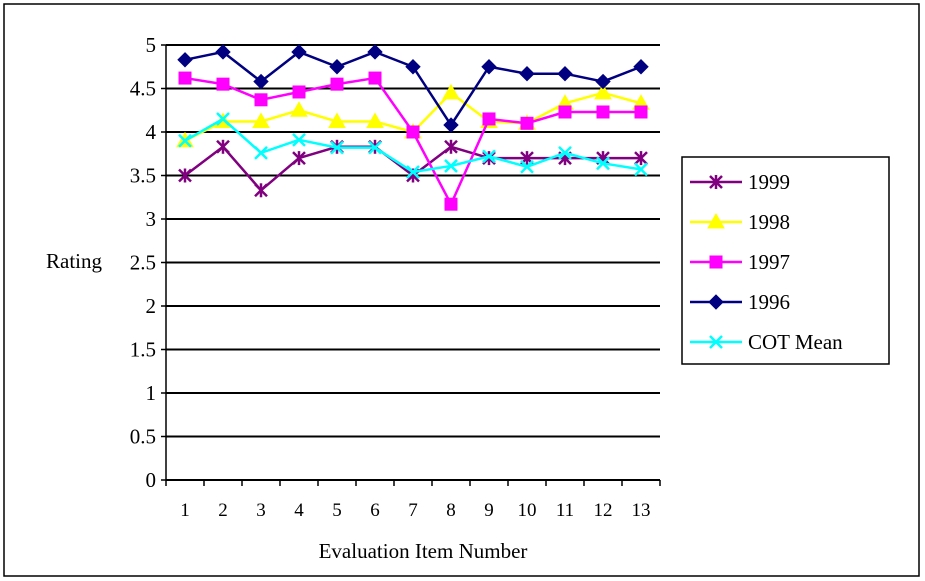 This screenshot has width=925, height=581. What do you see at coordinates (769, 182) in the screenshot?
I see `legend-label: 1999` at bounding box center [769, 182].